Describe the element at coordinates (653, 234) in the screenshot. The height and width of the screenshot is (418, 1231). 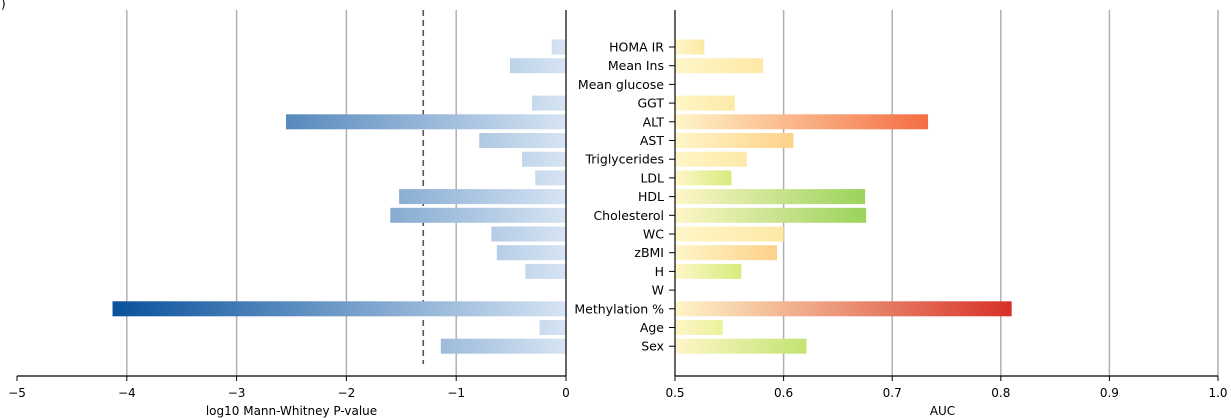
I see `category-label: WC` at that location.